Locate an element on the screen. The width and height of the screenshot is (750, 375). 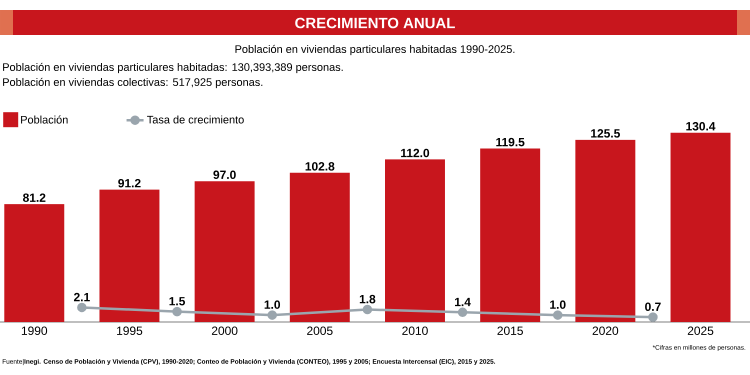
data-label: 2.1 is located at coordinates (82, 297).